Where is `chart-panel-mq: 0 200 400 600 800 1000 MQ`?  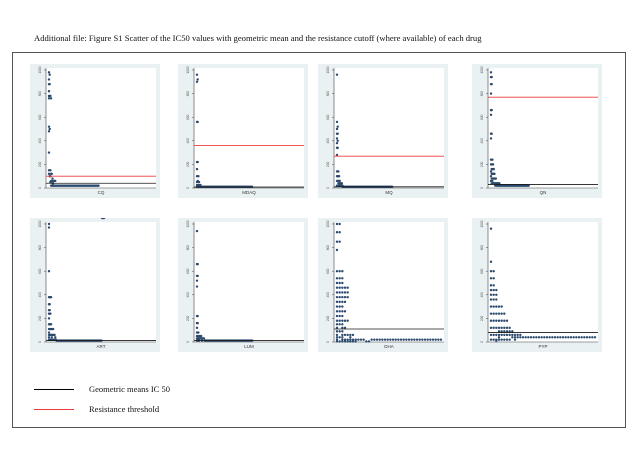
chart-panel-mq: 0 200 400 600 800 1000 MQ is located at coordinates (383, 131).